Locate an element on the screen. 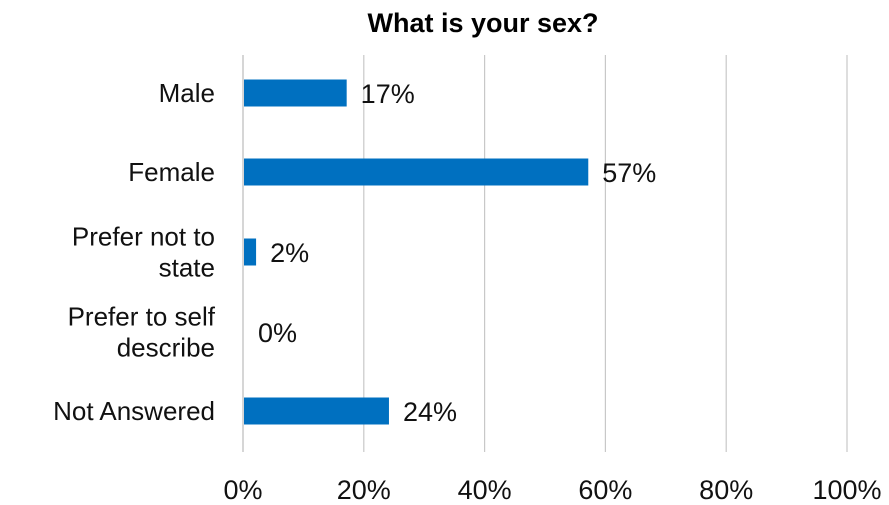 Image resolution: width=889 pixels, height=505 pixels. category-label: Male is located at coordinates (187, 93).